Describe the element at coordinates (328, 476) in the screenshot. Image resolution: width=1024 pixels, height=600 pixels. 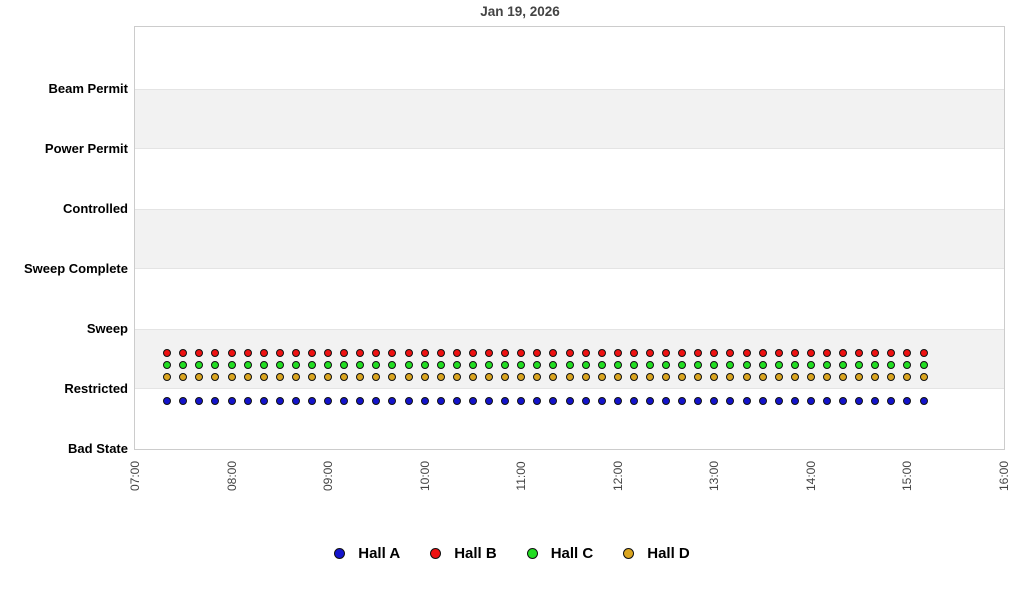
I see `x-tick-label: 09:00` at that location.